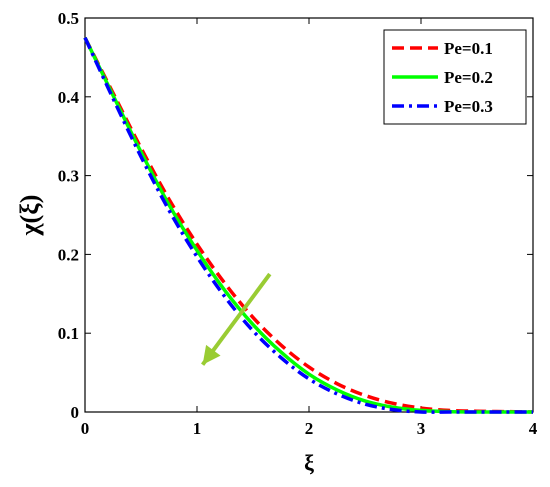 This screenshot has height=487, width=550. Describe the element at coordinates (68, 18) in the screenshot. I see `y-tick-label: 0.5` at that location.